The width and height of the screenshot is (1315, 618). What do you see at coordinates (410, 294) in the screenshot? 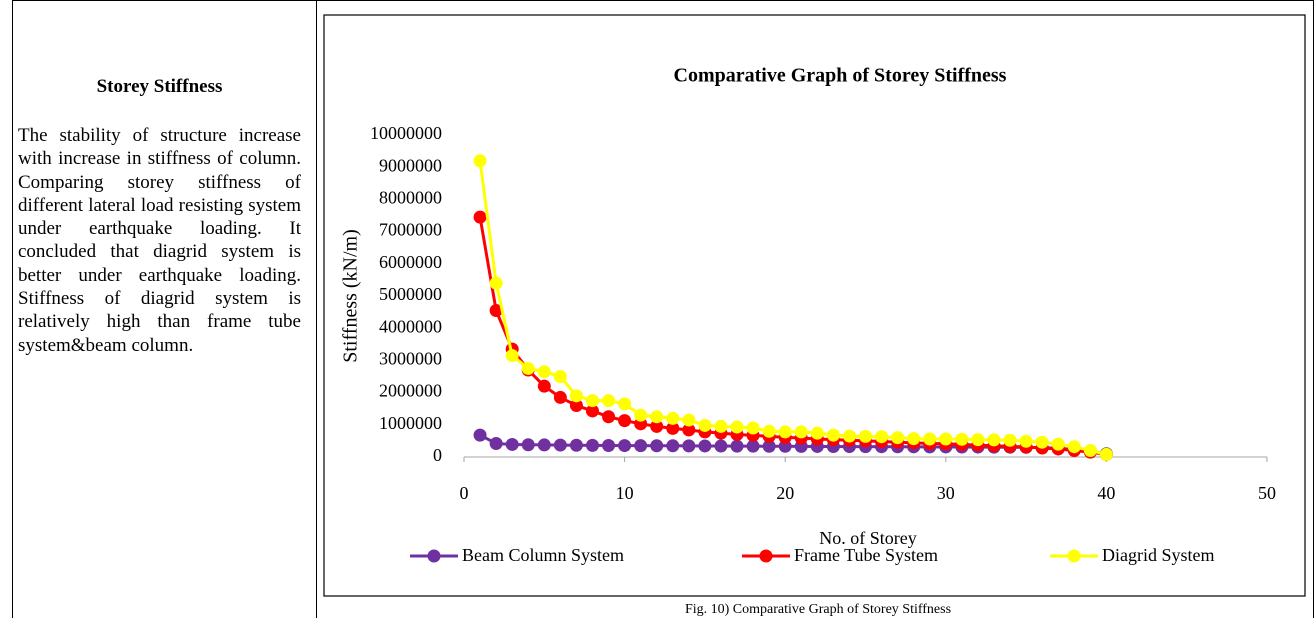
I see `y-tick-label: 5000000` at bounding box center [410, 294].